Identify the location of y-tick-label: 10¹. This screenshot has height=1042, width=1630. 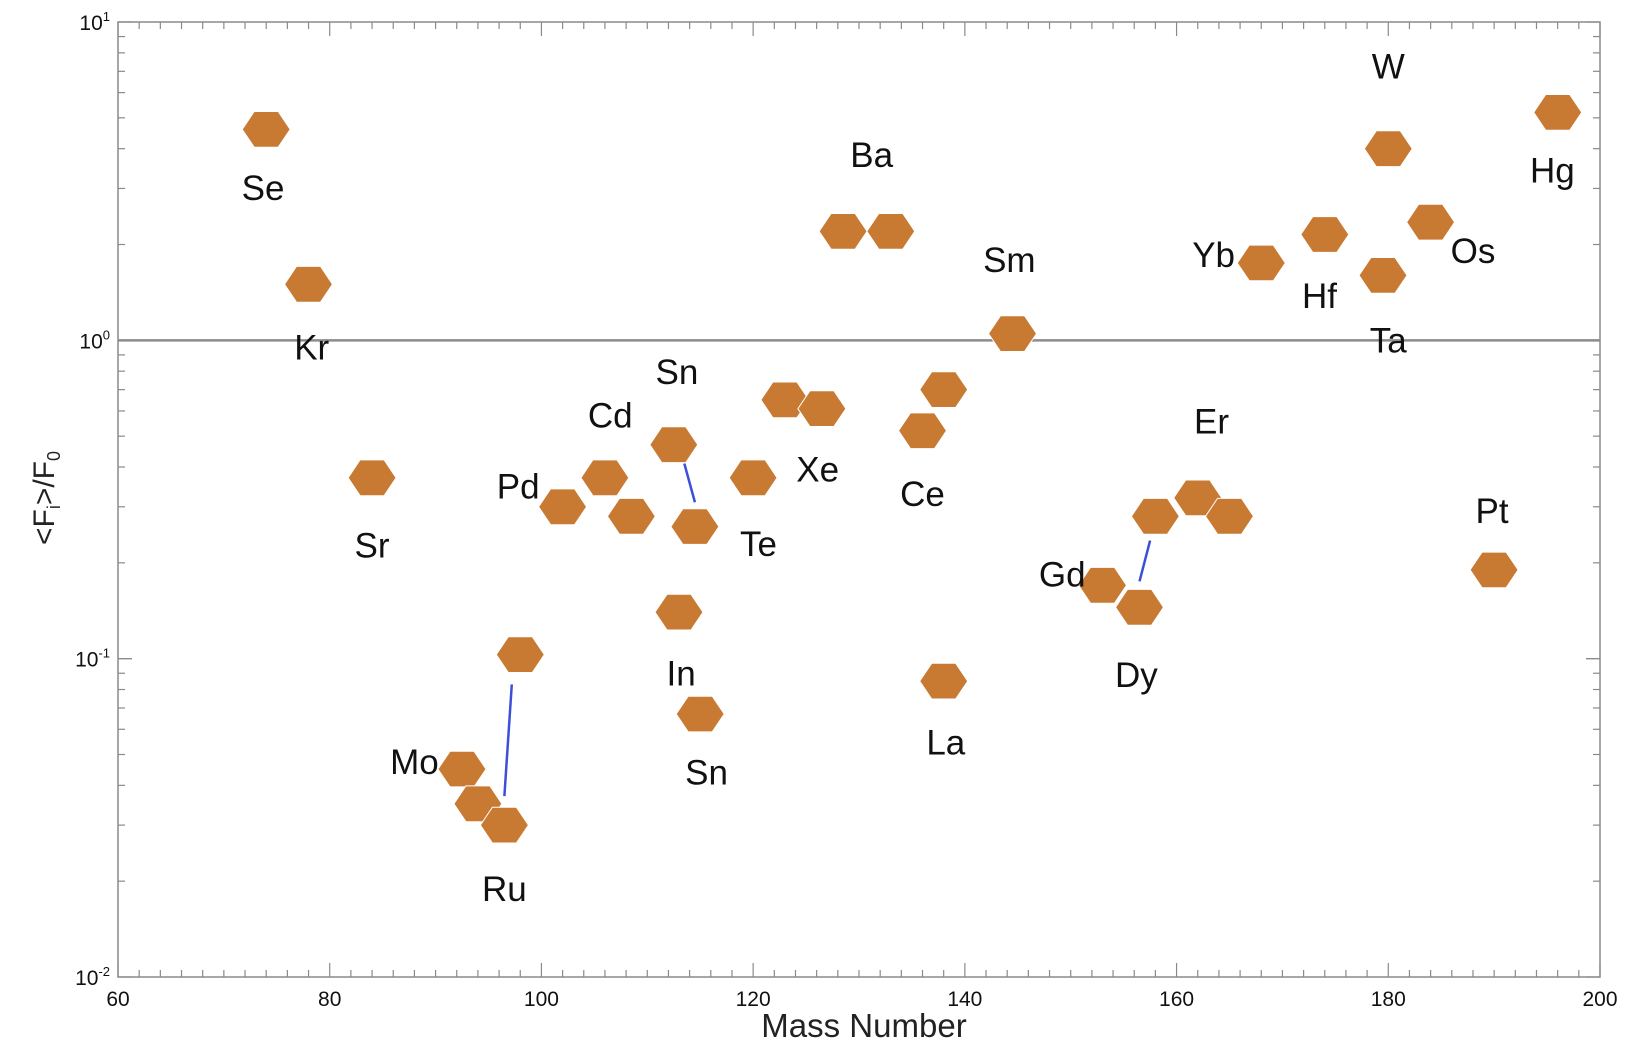
(94, 22).